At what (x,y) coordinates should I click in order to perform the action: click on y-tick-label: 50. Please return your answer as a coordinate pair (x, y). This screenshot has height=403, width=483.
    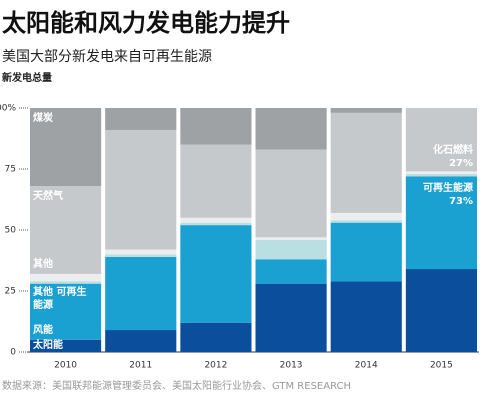
    Looking at the image, I should click on (11, 231).